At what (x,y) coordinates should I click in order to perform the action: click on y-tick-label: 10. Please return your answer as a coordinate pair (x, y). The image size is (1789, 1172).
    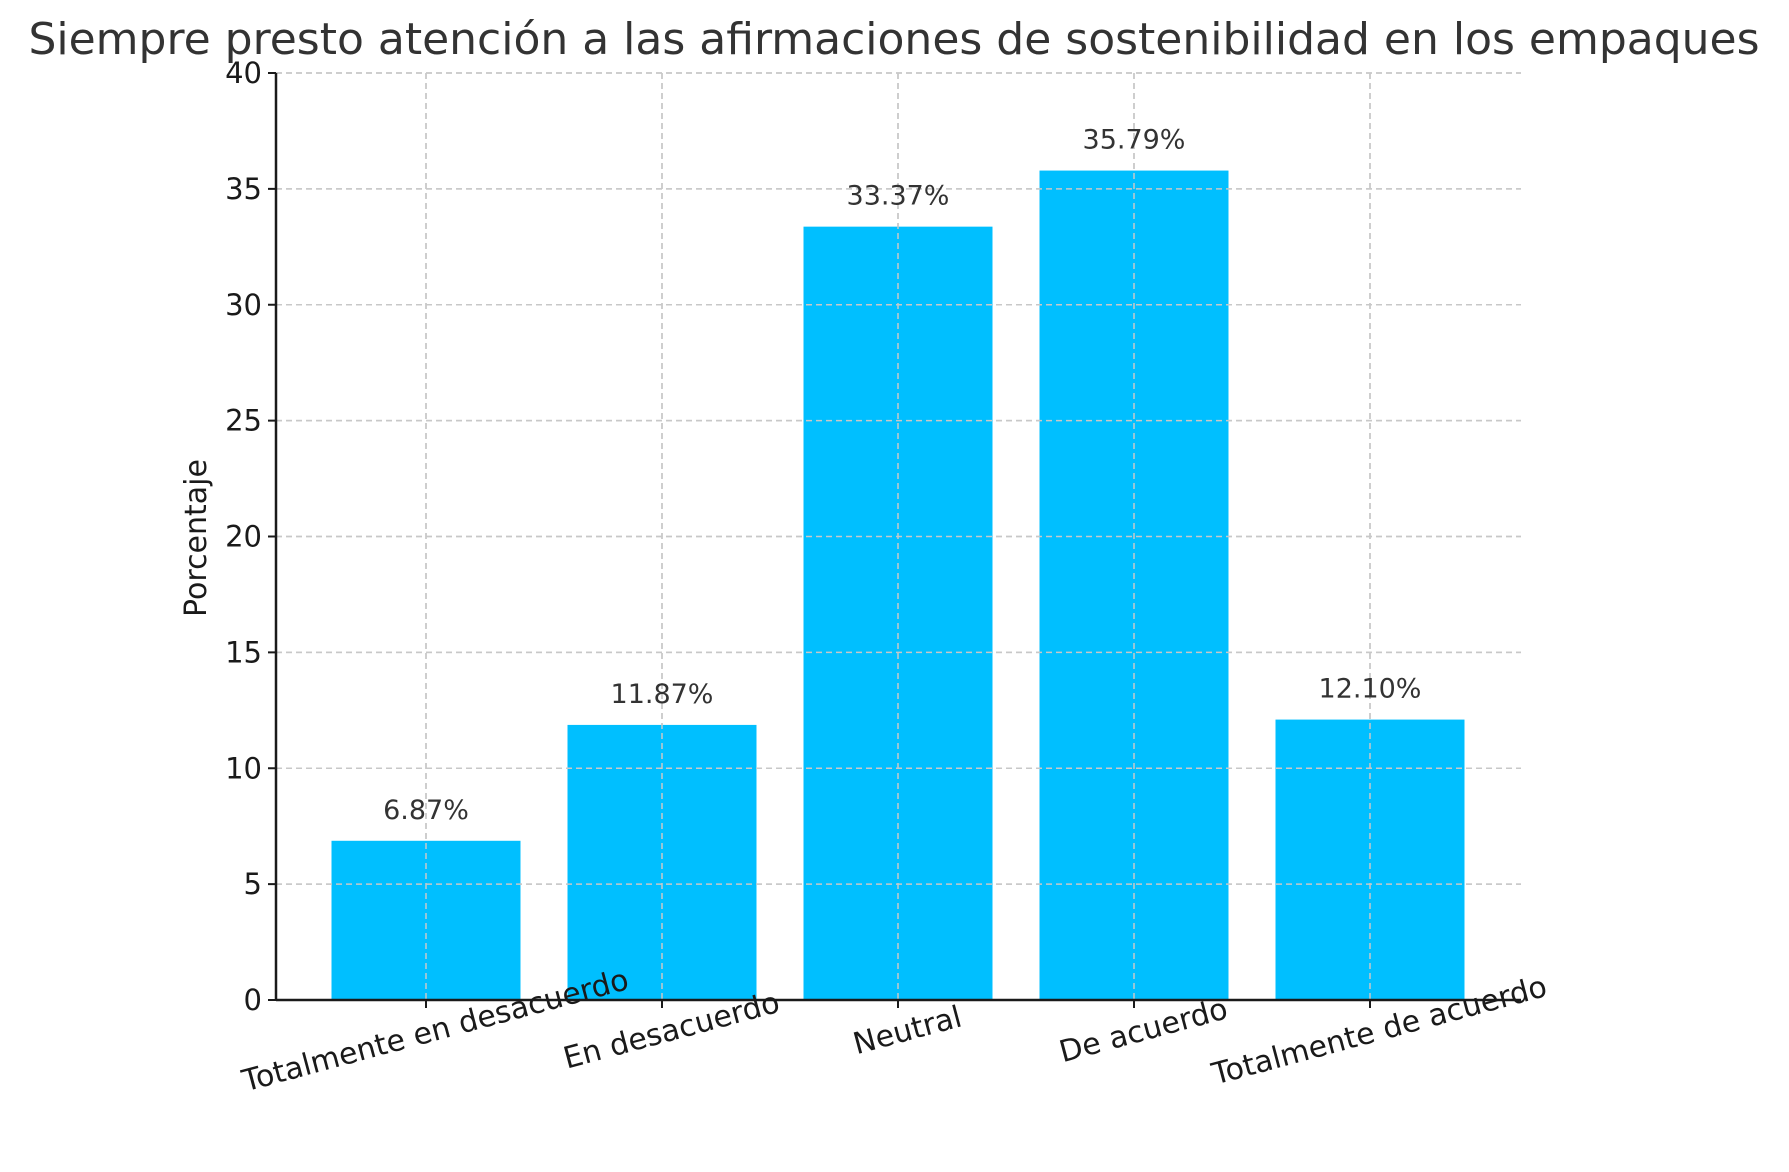
    Looking at the image, I should click on (243, 768).